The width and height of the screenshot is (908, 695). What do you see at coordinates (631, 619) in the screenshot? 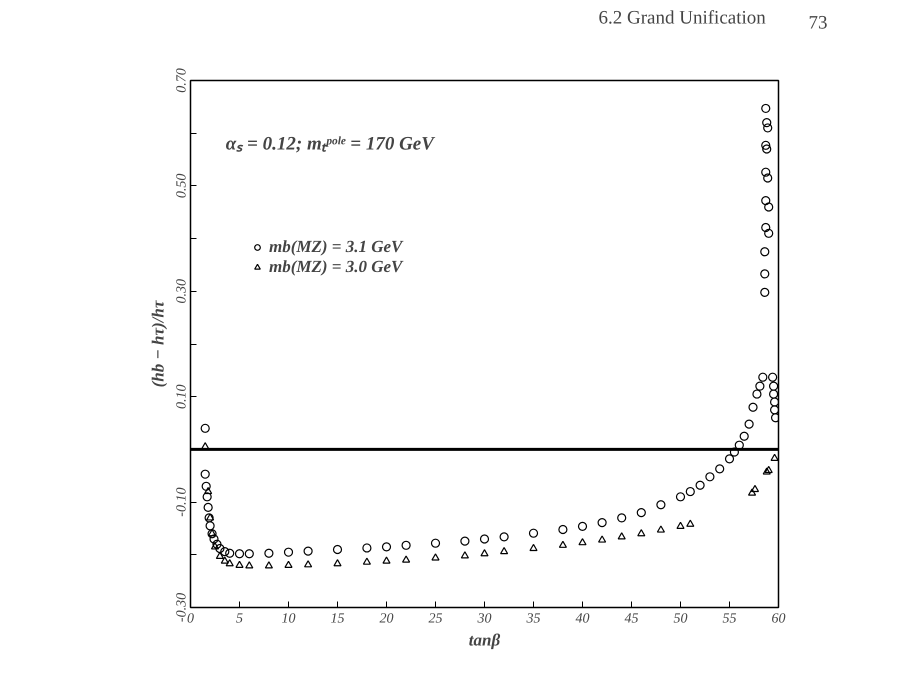
I see `x-tick-label: 45` at bounding box center [631, 619].